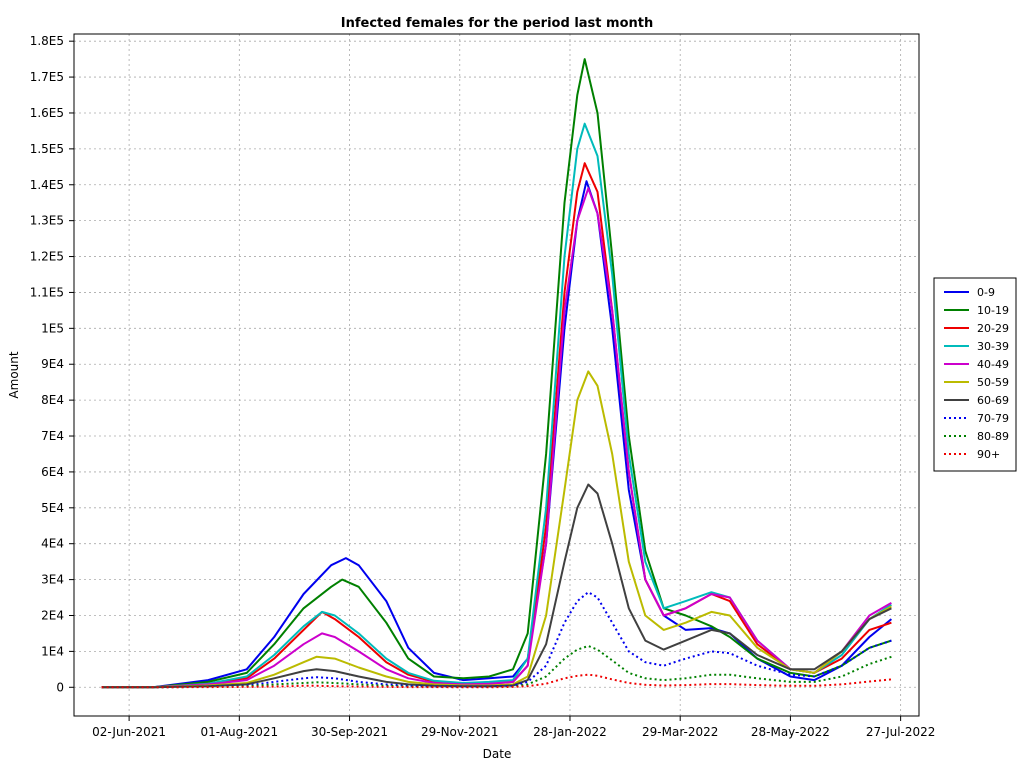  What do you see at coordinates (570, 732) in the screenshot?
I see `x-tick-label: 28-Jan-2022` at bounding box center [570, 732].